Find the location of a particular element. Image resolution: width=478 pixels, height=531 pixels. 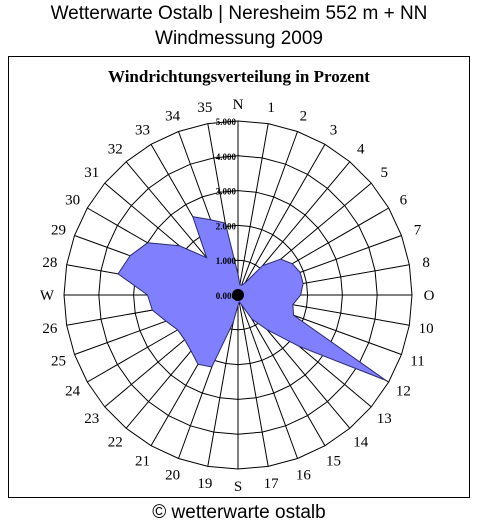

direction-label: 2 is located at coordinates (304, 117).